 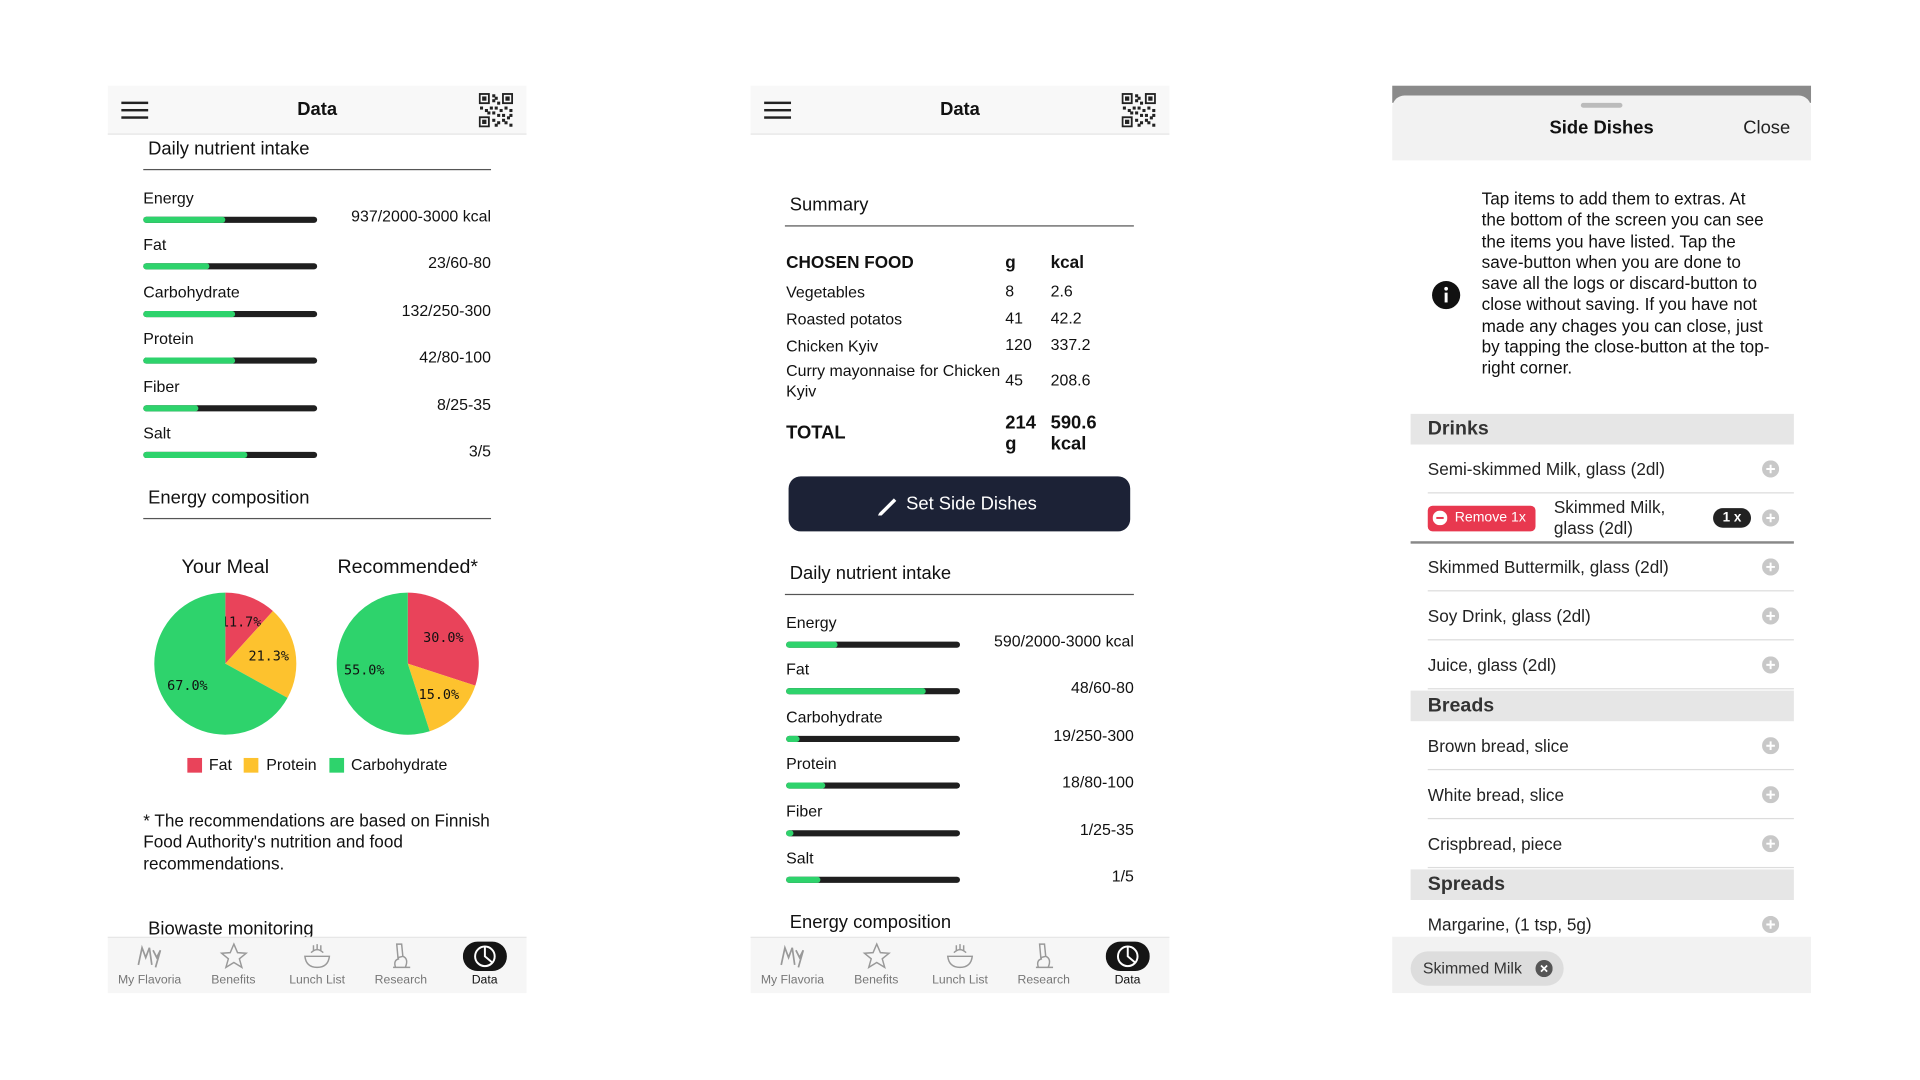 What do you see at coordinates (1509, 616) in the screenshot?
I see `item-label: Soy Drink, glass (2dl)` at bounding box center [1509, 616].